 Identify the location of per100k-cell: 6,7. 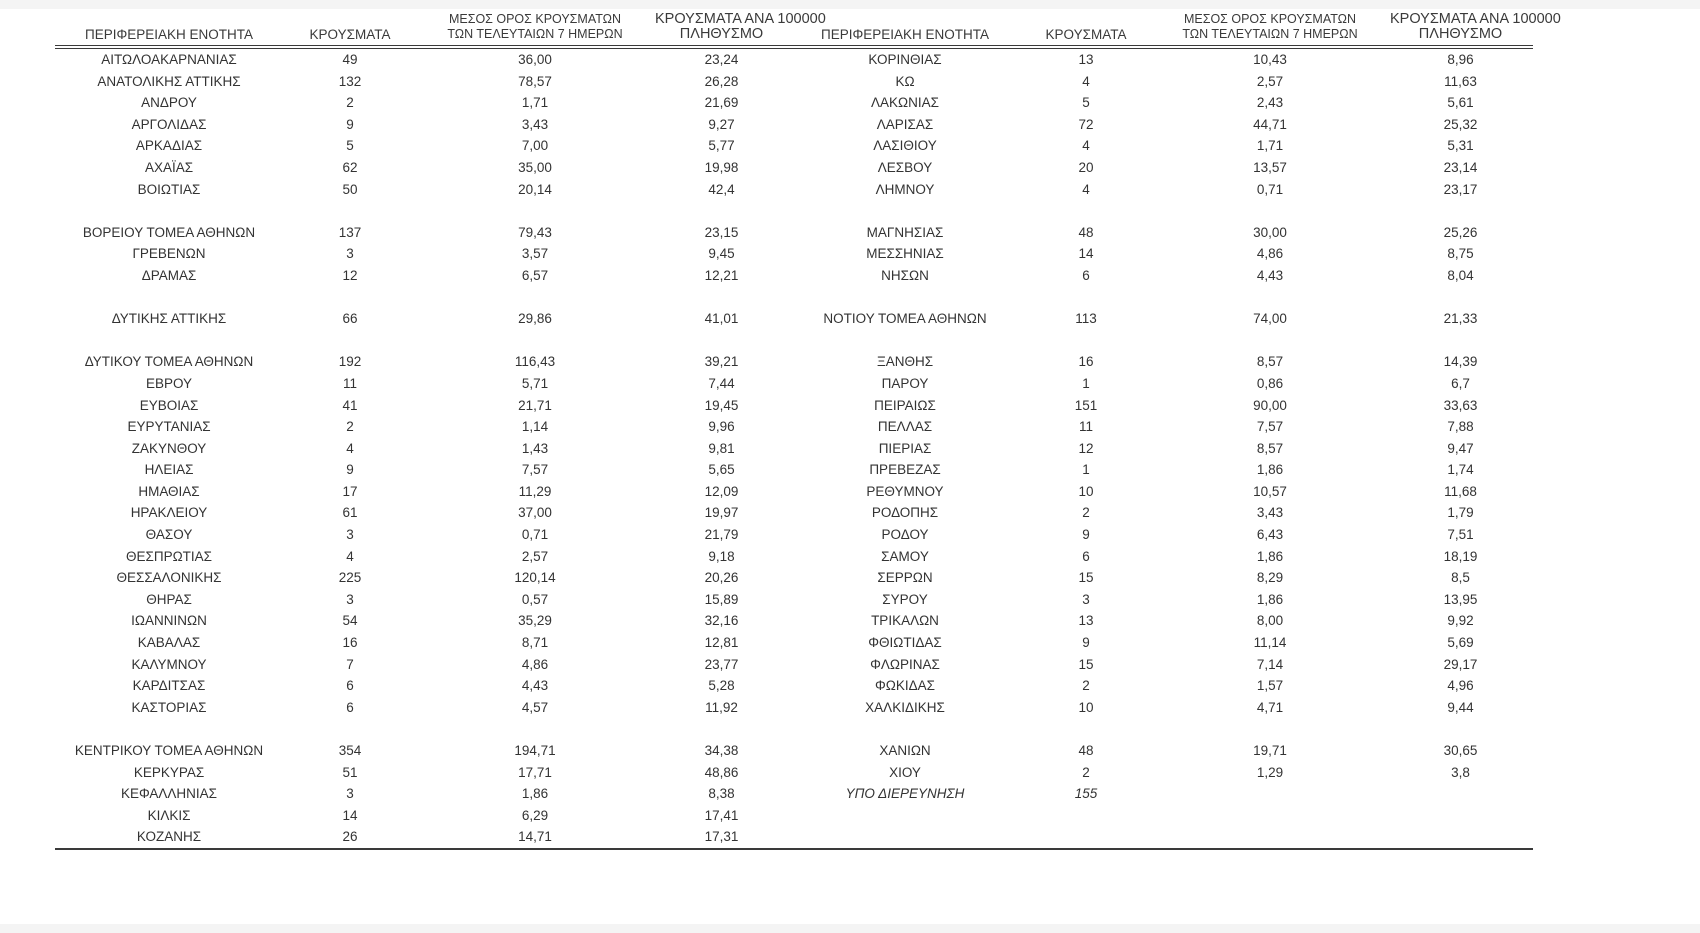
(1460, 383).